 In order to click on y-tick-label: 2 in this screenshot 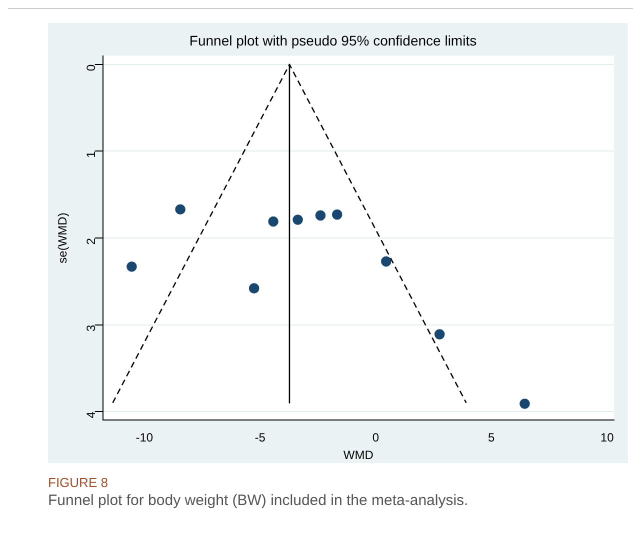, I will do `click(91, 241)`.